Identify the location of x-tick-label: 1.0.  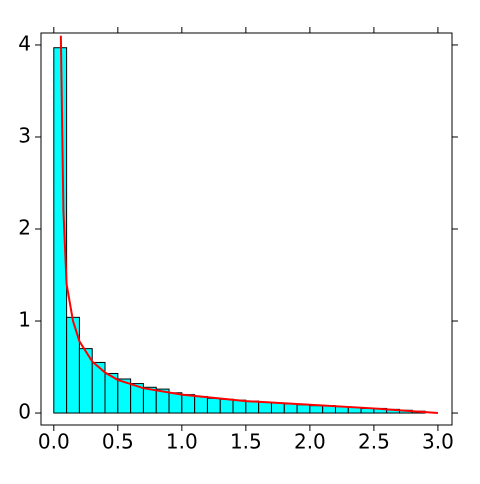
(182, 442).